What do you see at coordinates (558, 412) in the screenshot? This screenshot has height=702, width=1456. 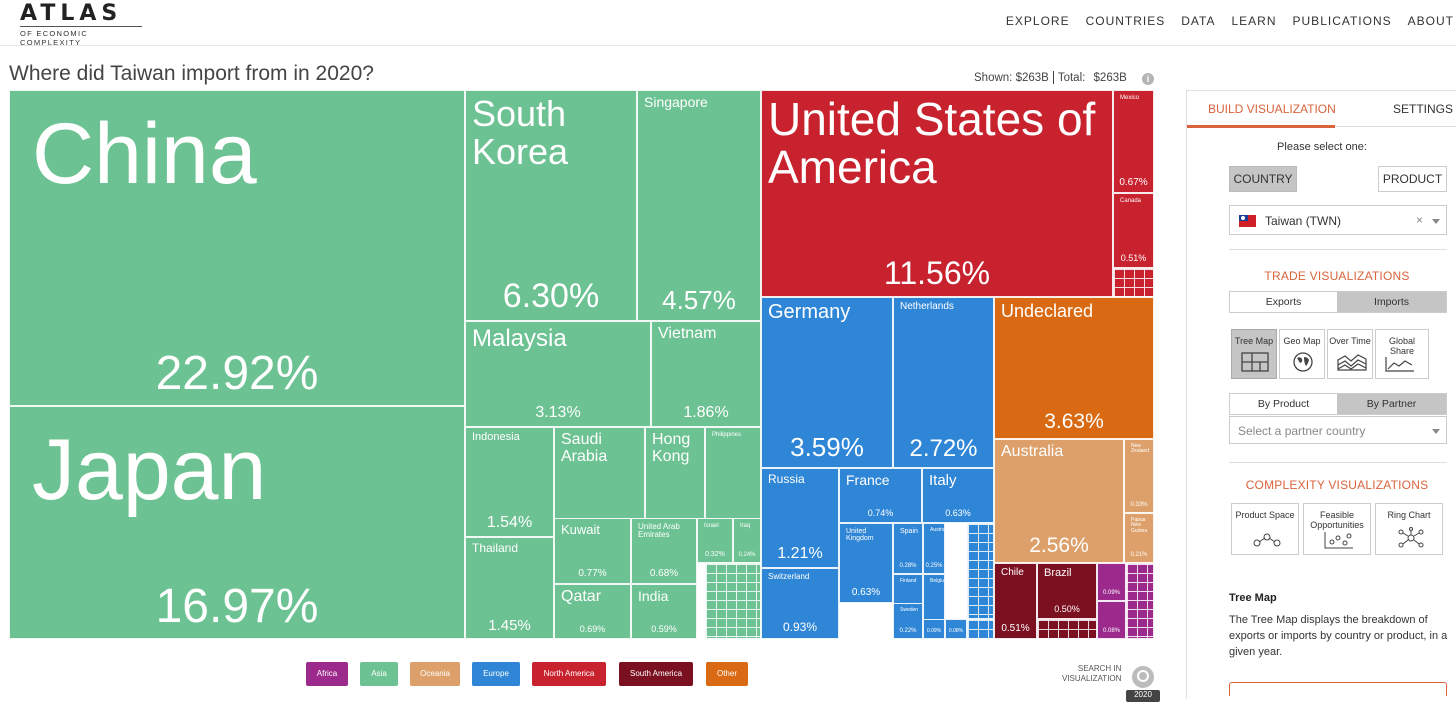 I see `cell-percentage: 3.13%` at bounding box center [558, 412].